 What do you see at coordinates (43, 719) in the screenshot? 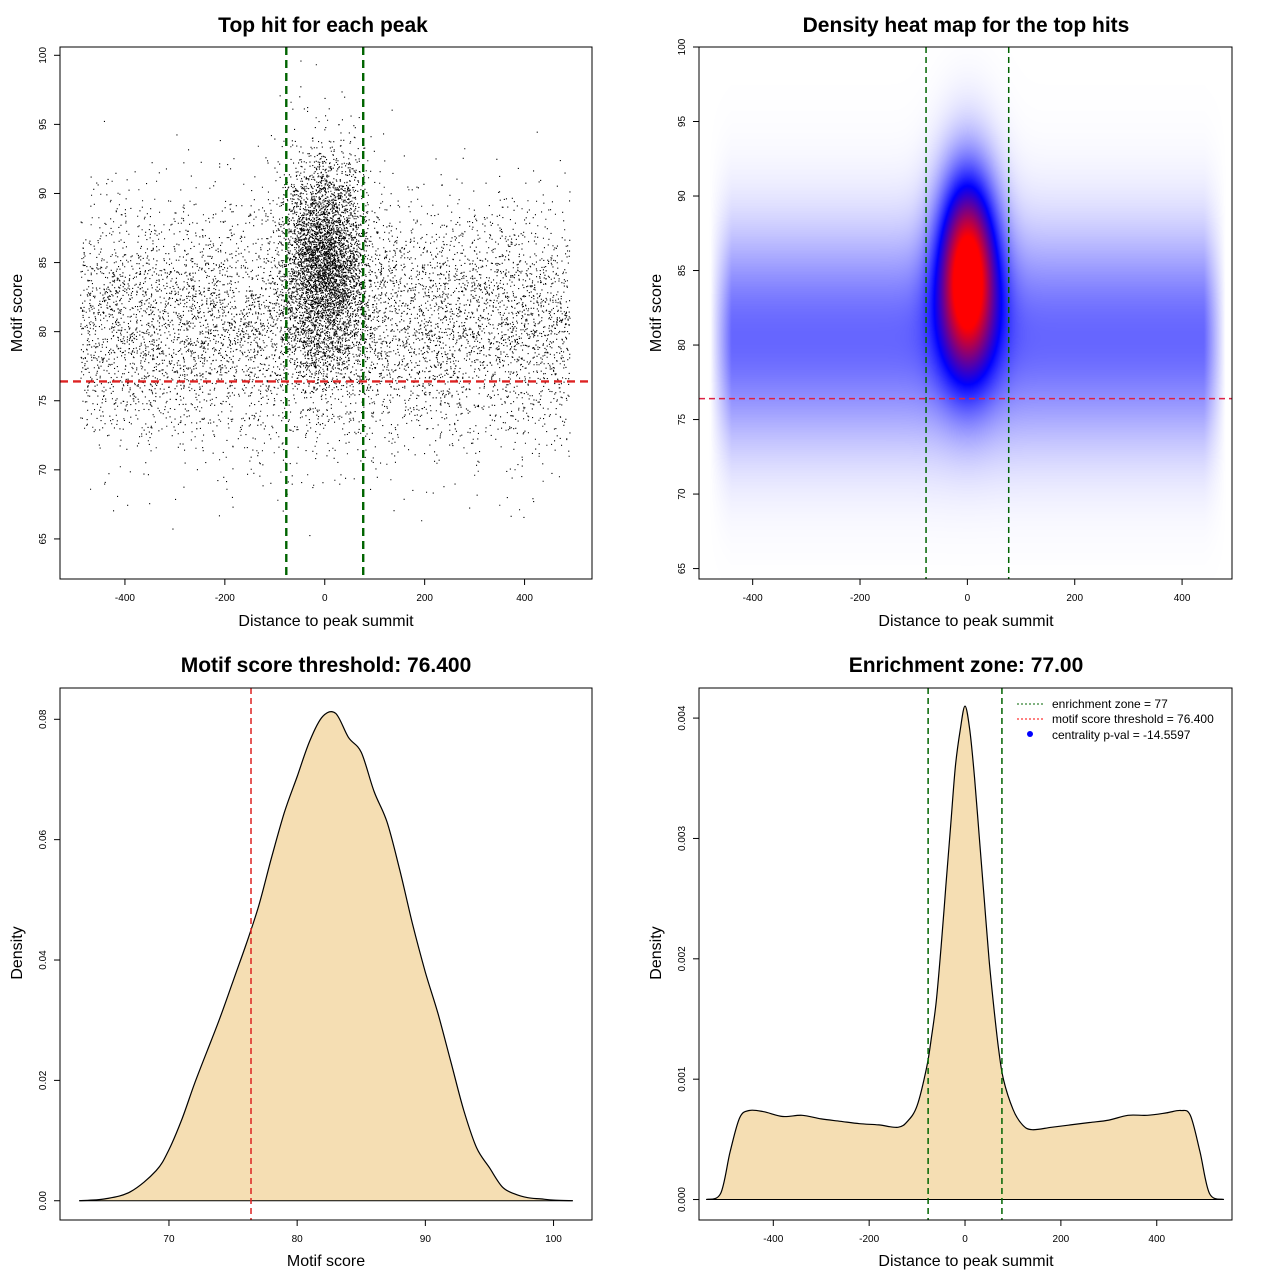
I see `y-tick-label: 0.08` at bounding box center [43, 719].